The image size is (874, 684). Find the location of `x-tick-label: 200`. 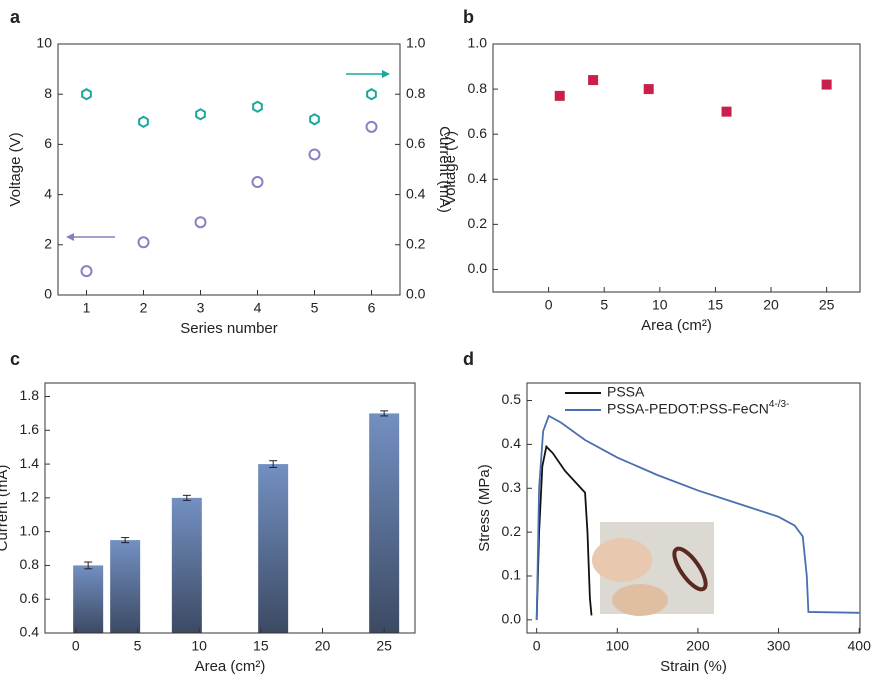

x-tick-label: 200 is located at coordinates (698, 646).